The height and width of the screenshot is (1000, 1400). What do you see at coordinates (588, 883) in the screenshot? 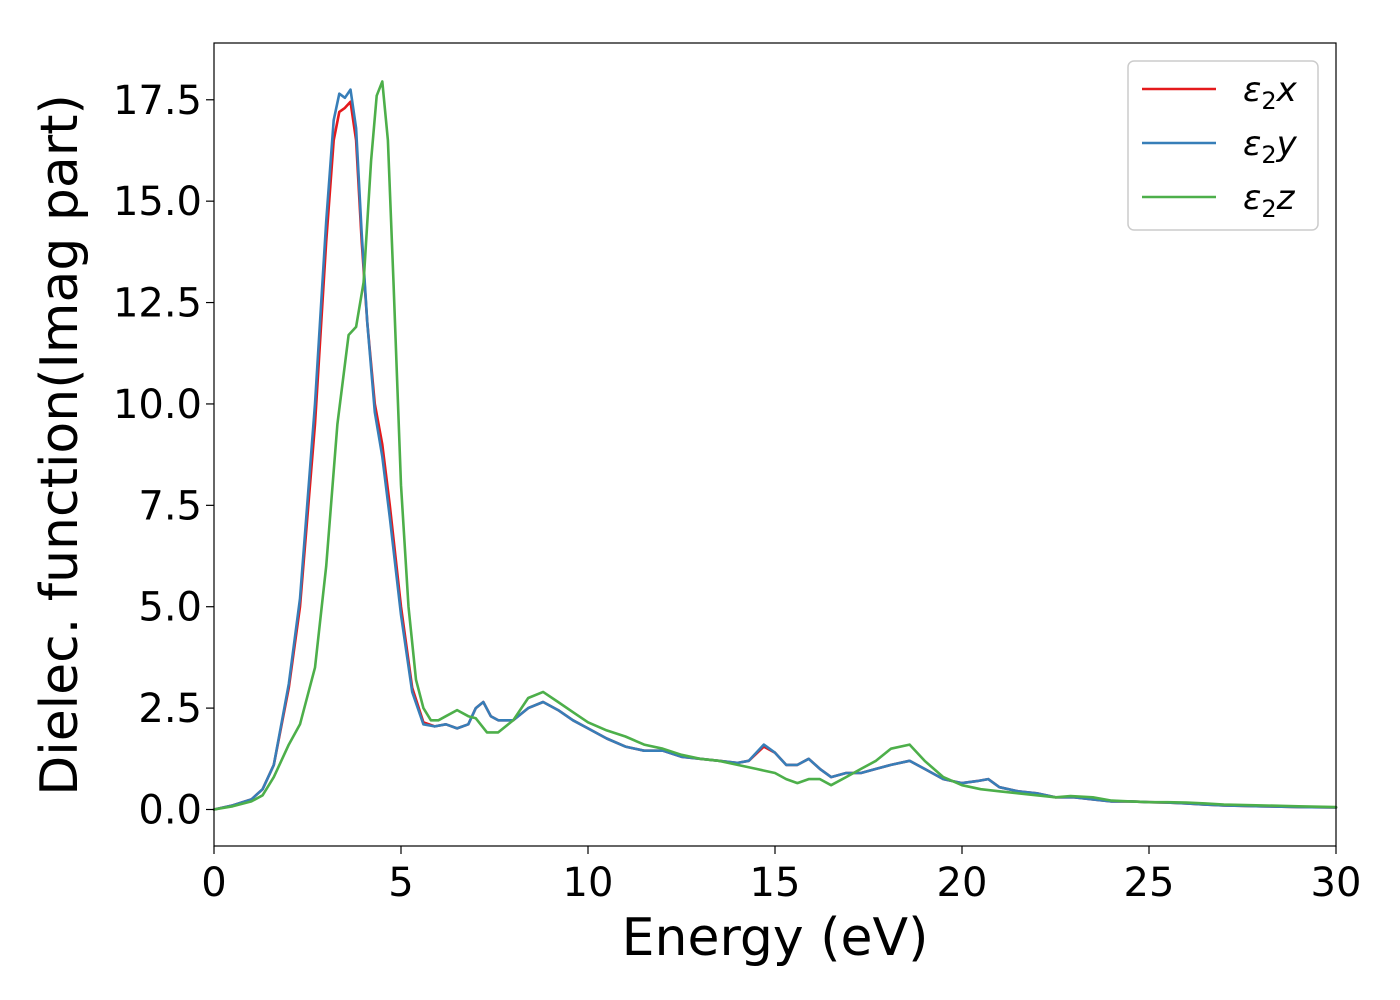
I see `x-tick-label: 10` at bounding box center [588, 883].